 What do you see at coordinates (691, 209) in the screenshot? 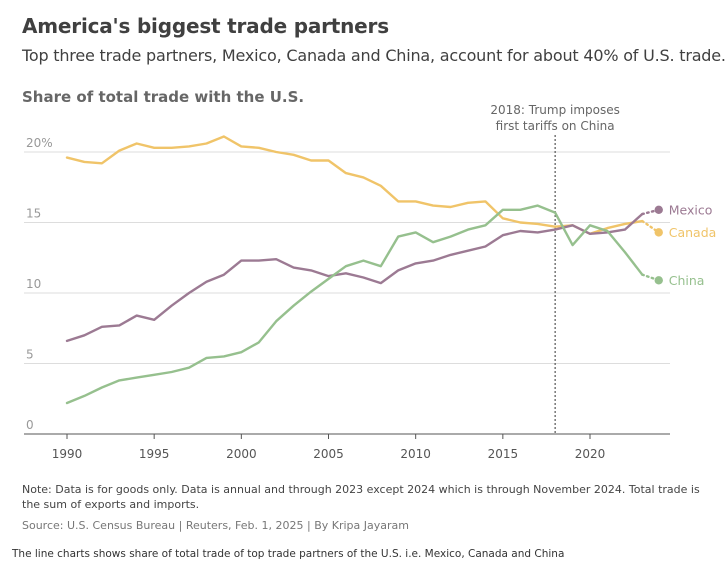
I see `series-label-mexico: Mexico` at bounding box center [691, 209].